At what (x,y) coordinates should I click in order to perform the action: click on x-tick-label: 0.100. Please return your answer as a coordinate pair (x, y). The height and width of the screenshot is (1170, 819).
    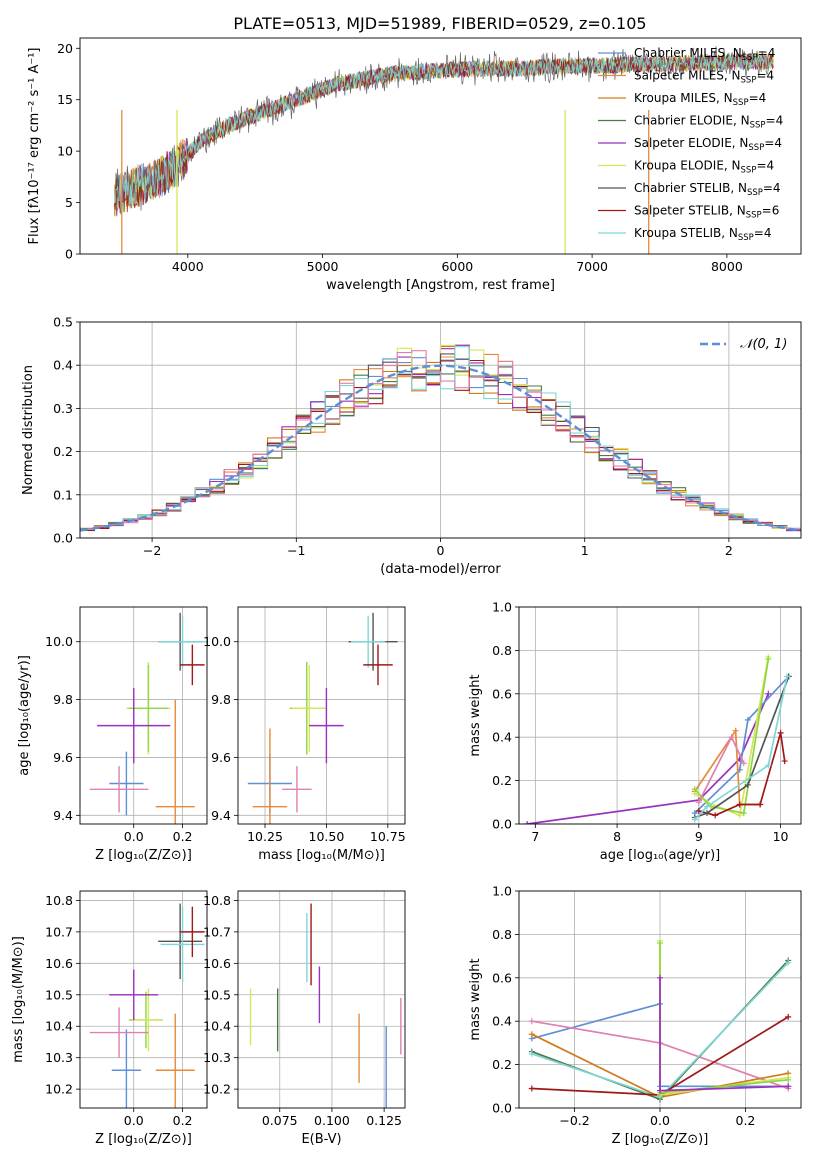
    Looking at the image, I should click on (332, 1120).